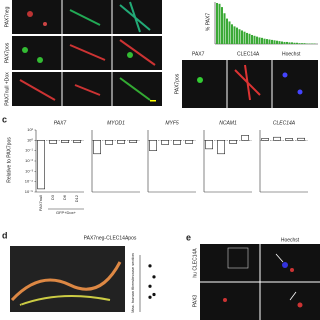 Image resolution: width=320 pixels, height=320 pixels. What do you see at coordinates (198, 54) in the screenshot?
I see `channel-label: PAX7` at bounding box center [198, 54].